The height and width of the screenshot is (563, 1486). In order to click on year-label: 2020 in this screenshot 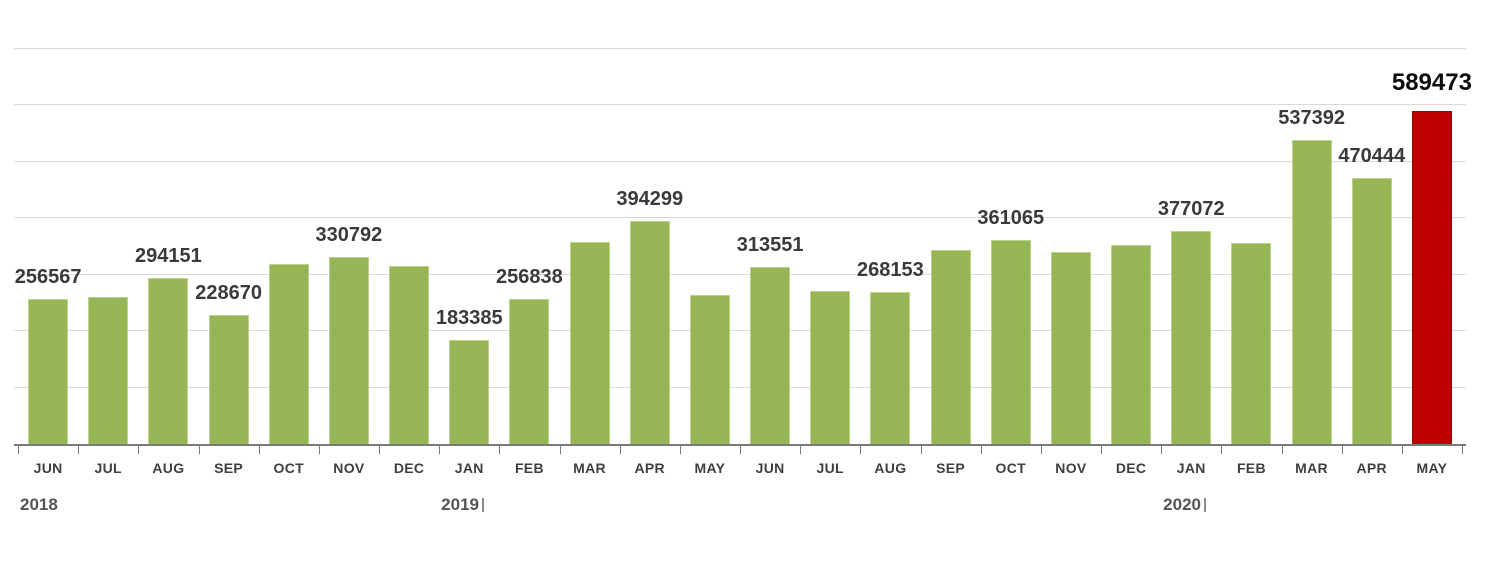, I will do `click(1184, 505)`.